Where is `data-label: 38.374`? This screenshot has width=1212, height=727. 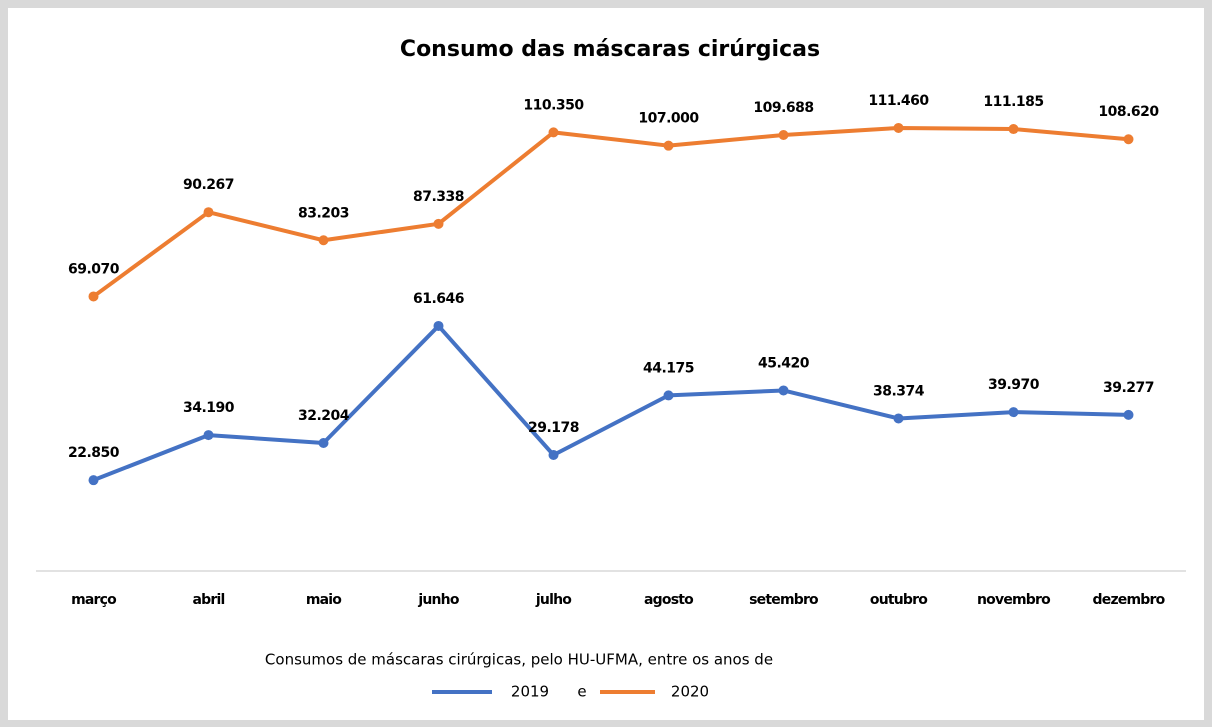 data-label: 38.374 is located at coordinates (899, 391).